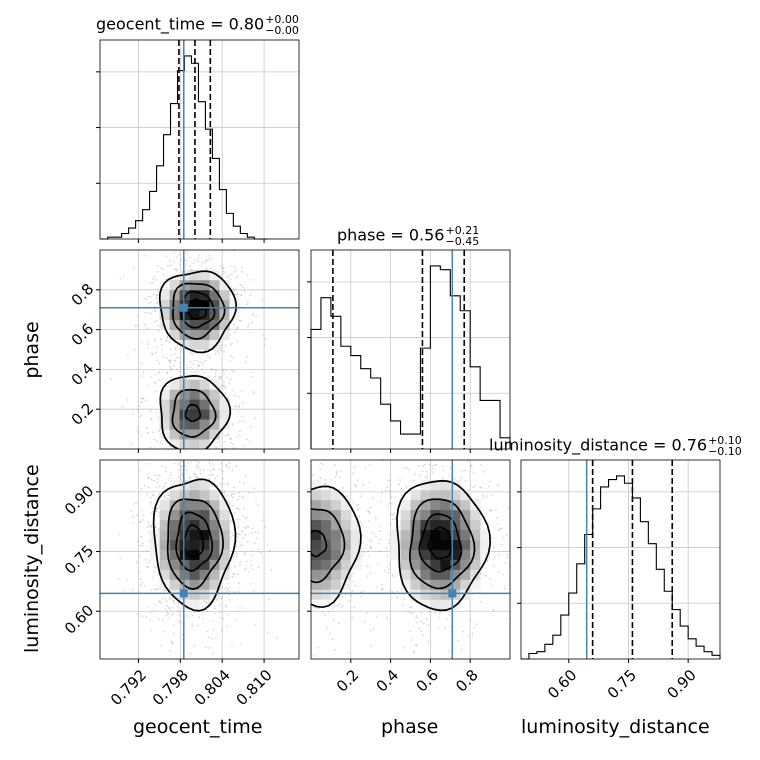 This screenshot has height=760, width=760. I want to click on y-tick-label: 0.8, so click(83, 295).